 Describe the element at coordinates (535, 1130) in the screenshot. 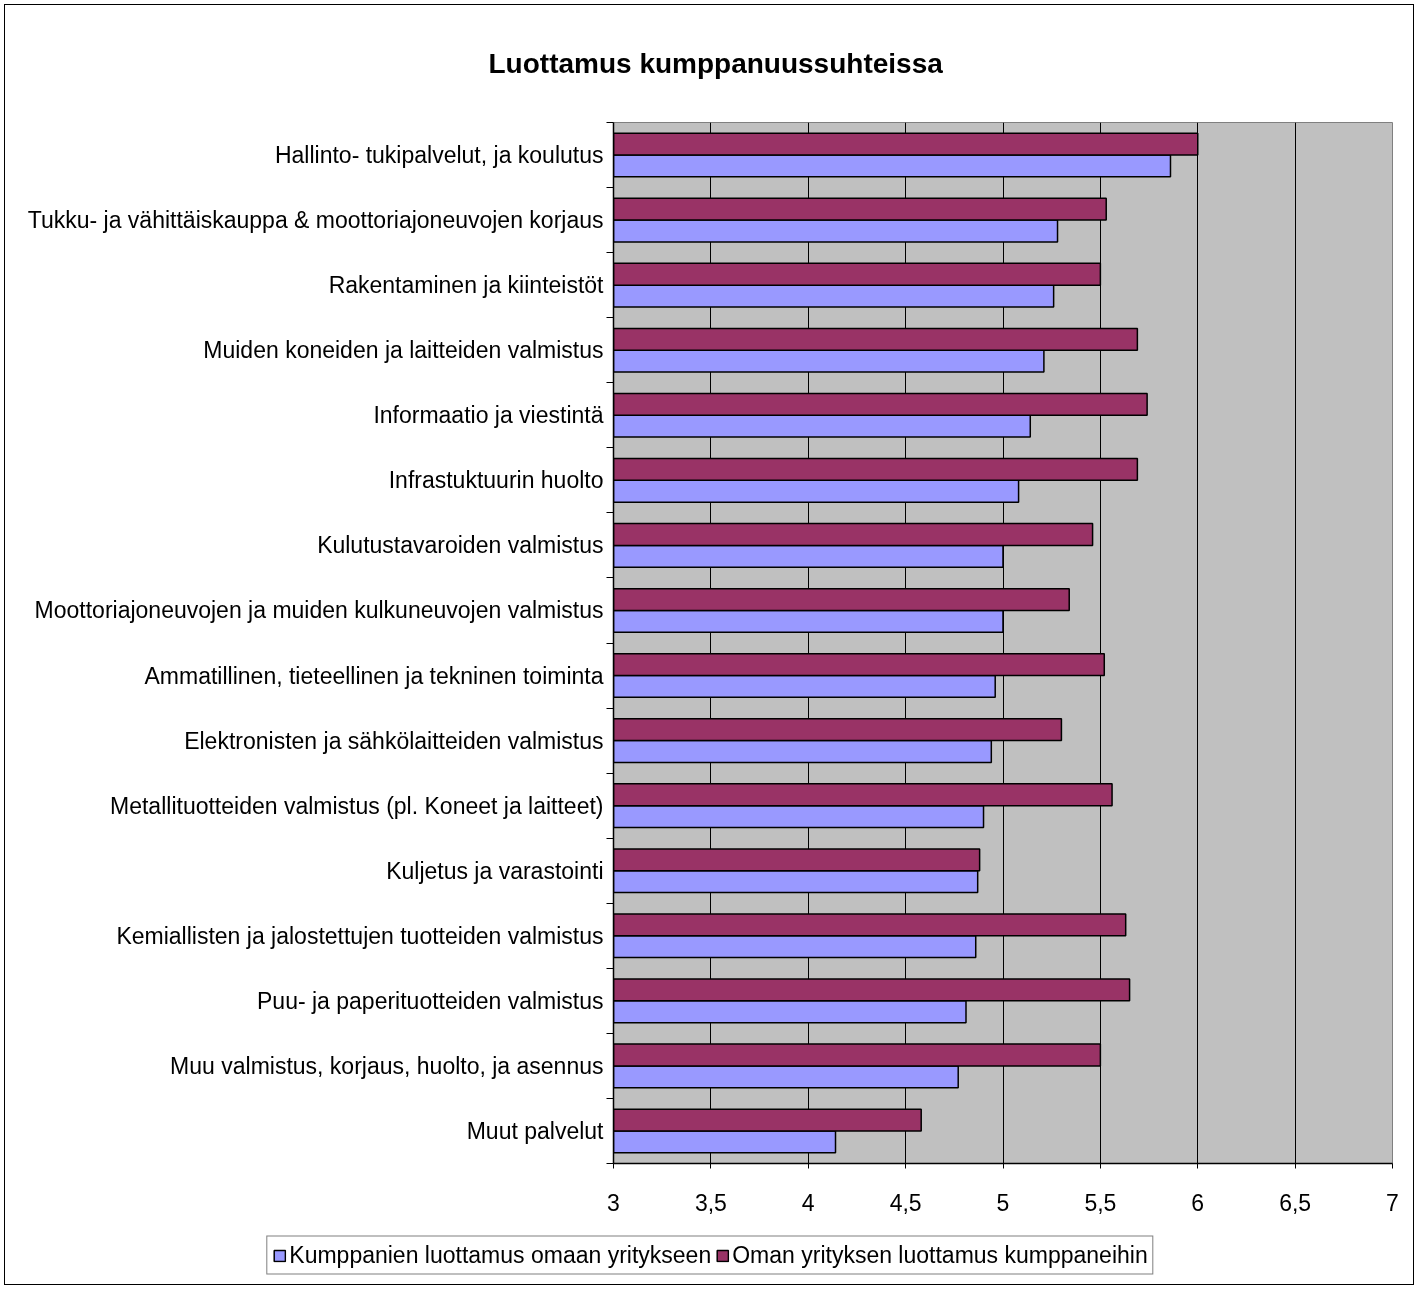

I see `y-tick-label: Muut palvelut` at that location.